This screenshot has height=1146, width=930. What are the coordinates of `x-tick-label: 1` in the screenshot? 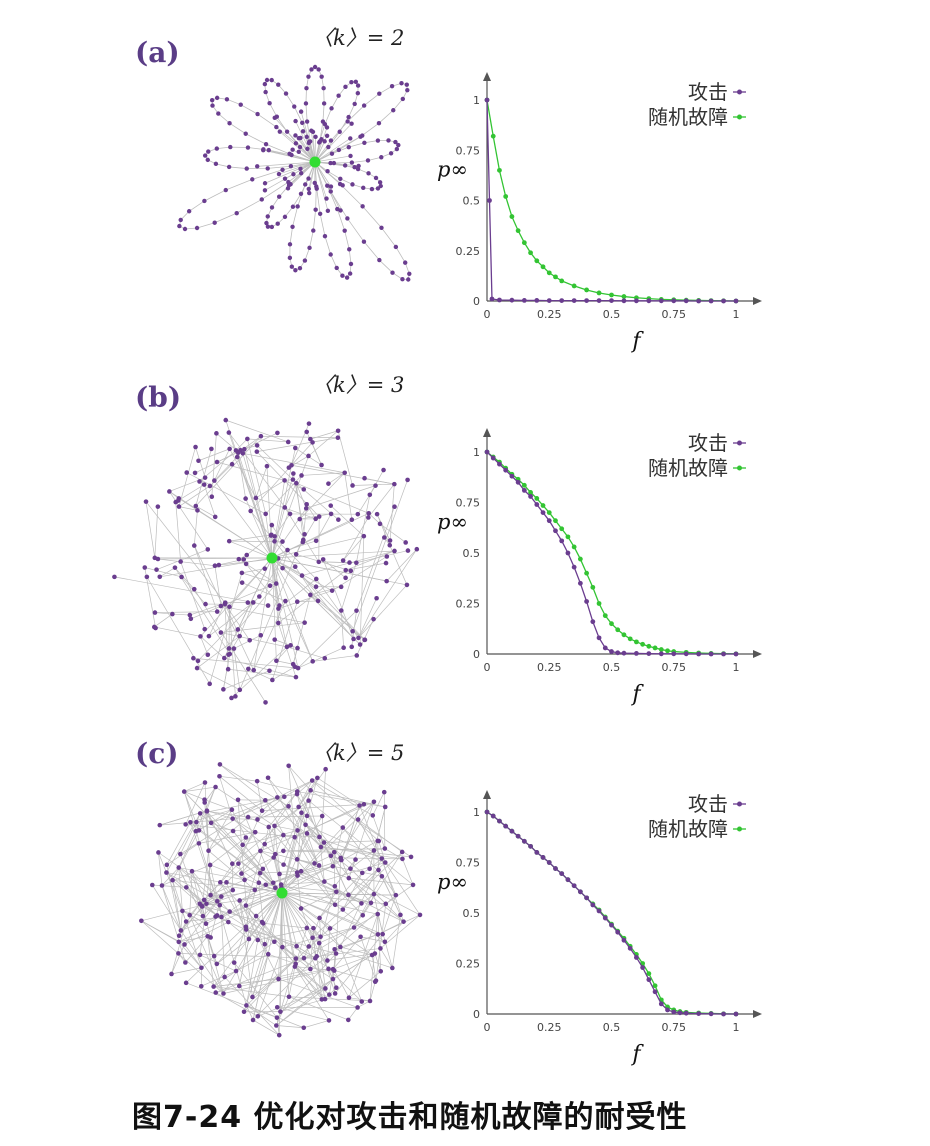 It's located at (736, 314).